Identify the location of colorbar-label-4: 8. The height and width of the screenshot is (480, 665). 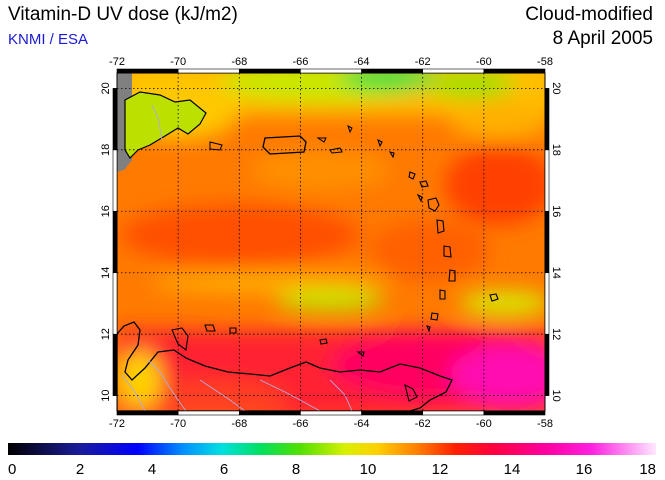
(296, 469).